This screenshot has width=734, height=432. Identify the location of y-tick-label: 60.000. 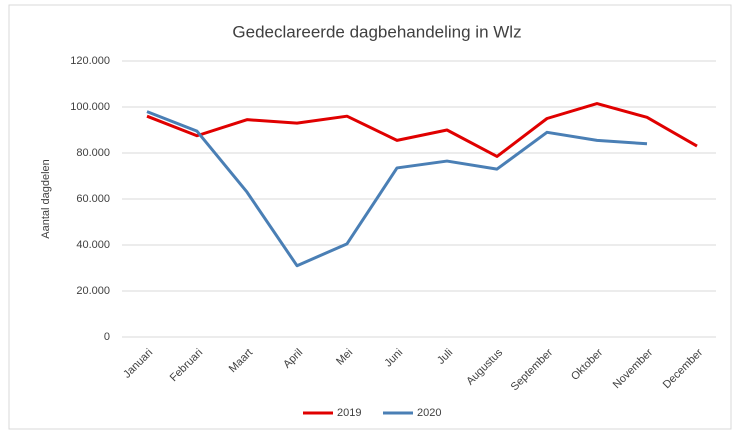
(93, 199).